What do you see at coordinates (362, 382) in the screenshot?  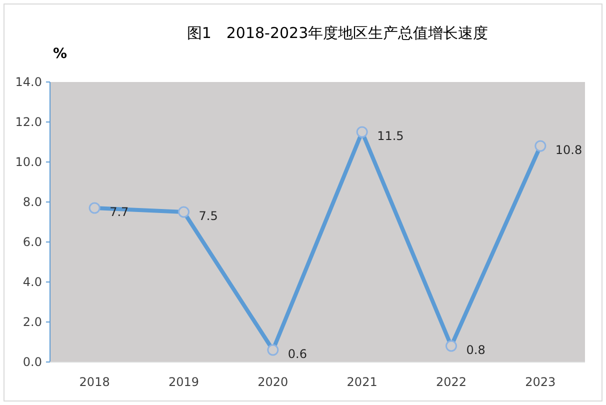 I see `x-tick-label: 2021` at bounding box center [362, 382].